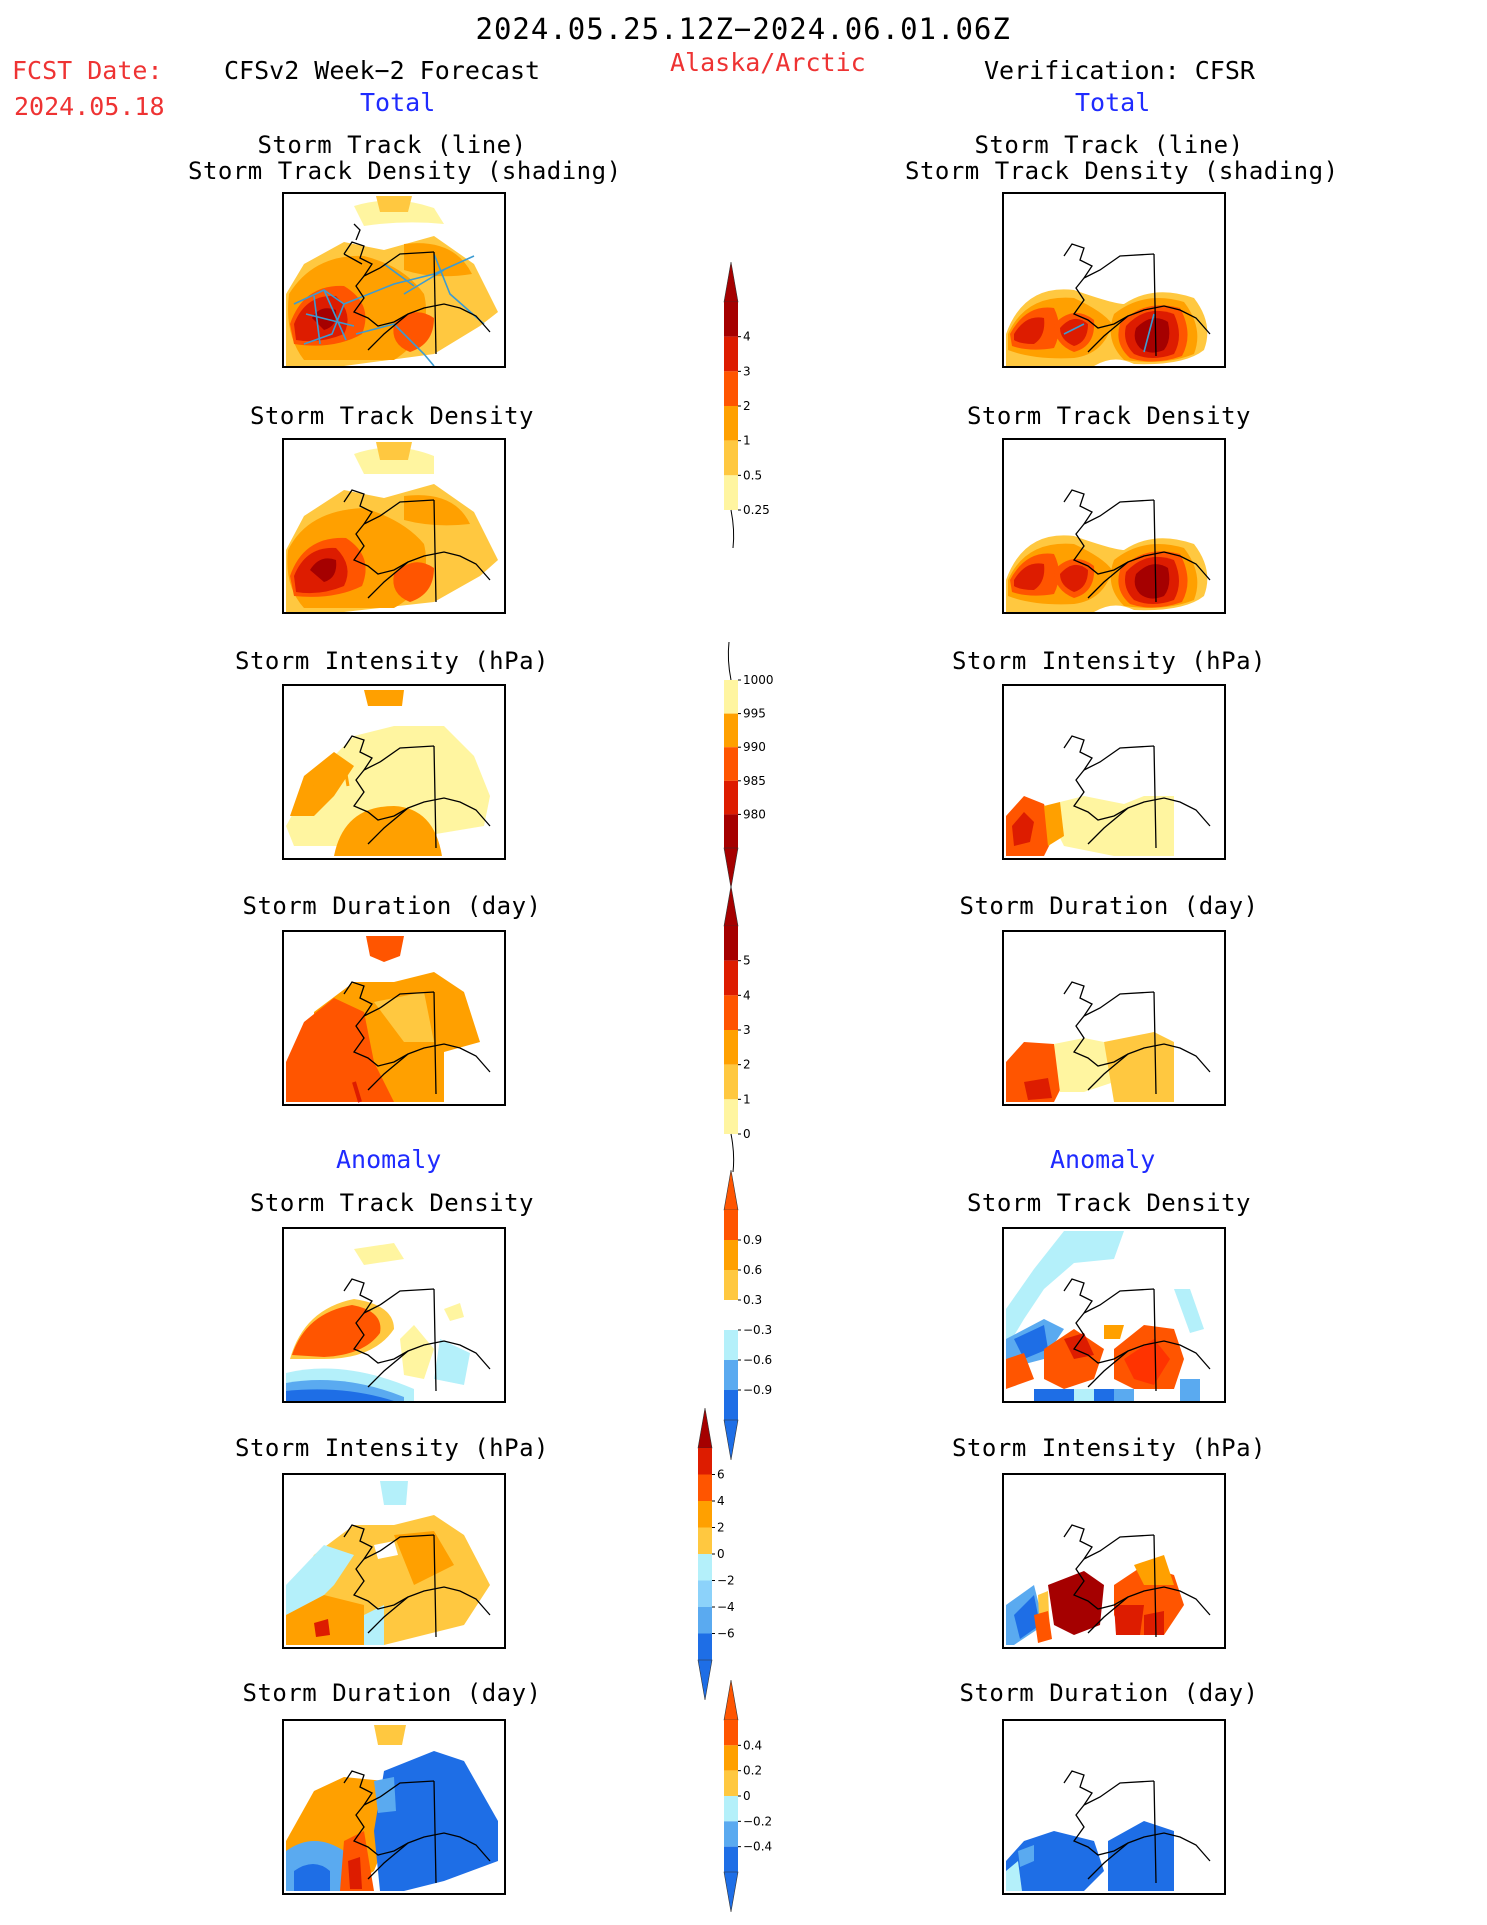 The height and width of the screenshot is (1925, 1487). Describe the element at coordinates (392, 1448) in the screenshot. I see `fcst-intensity-anom-title: Storm Intensity (hPa)` at that location.